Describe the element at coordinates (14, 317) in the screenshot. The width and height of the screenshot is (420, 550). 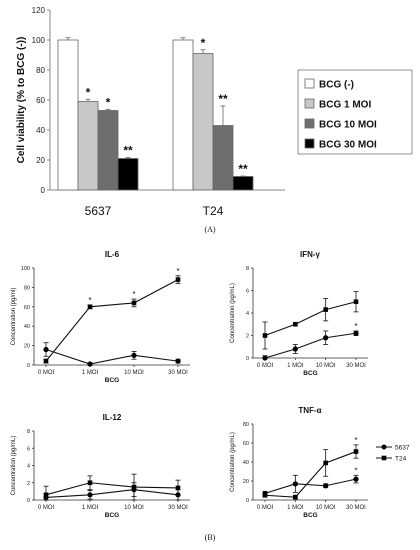
I see `y-axis-label: Concentration (pg/ml)` at that location.